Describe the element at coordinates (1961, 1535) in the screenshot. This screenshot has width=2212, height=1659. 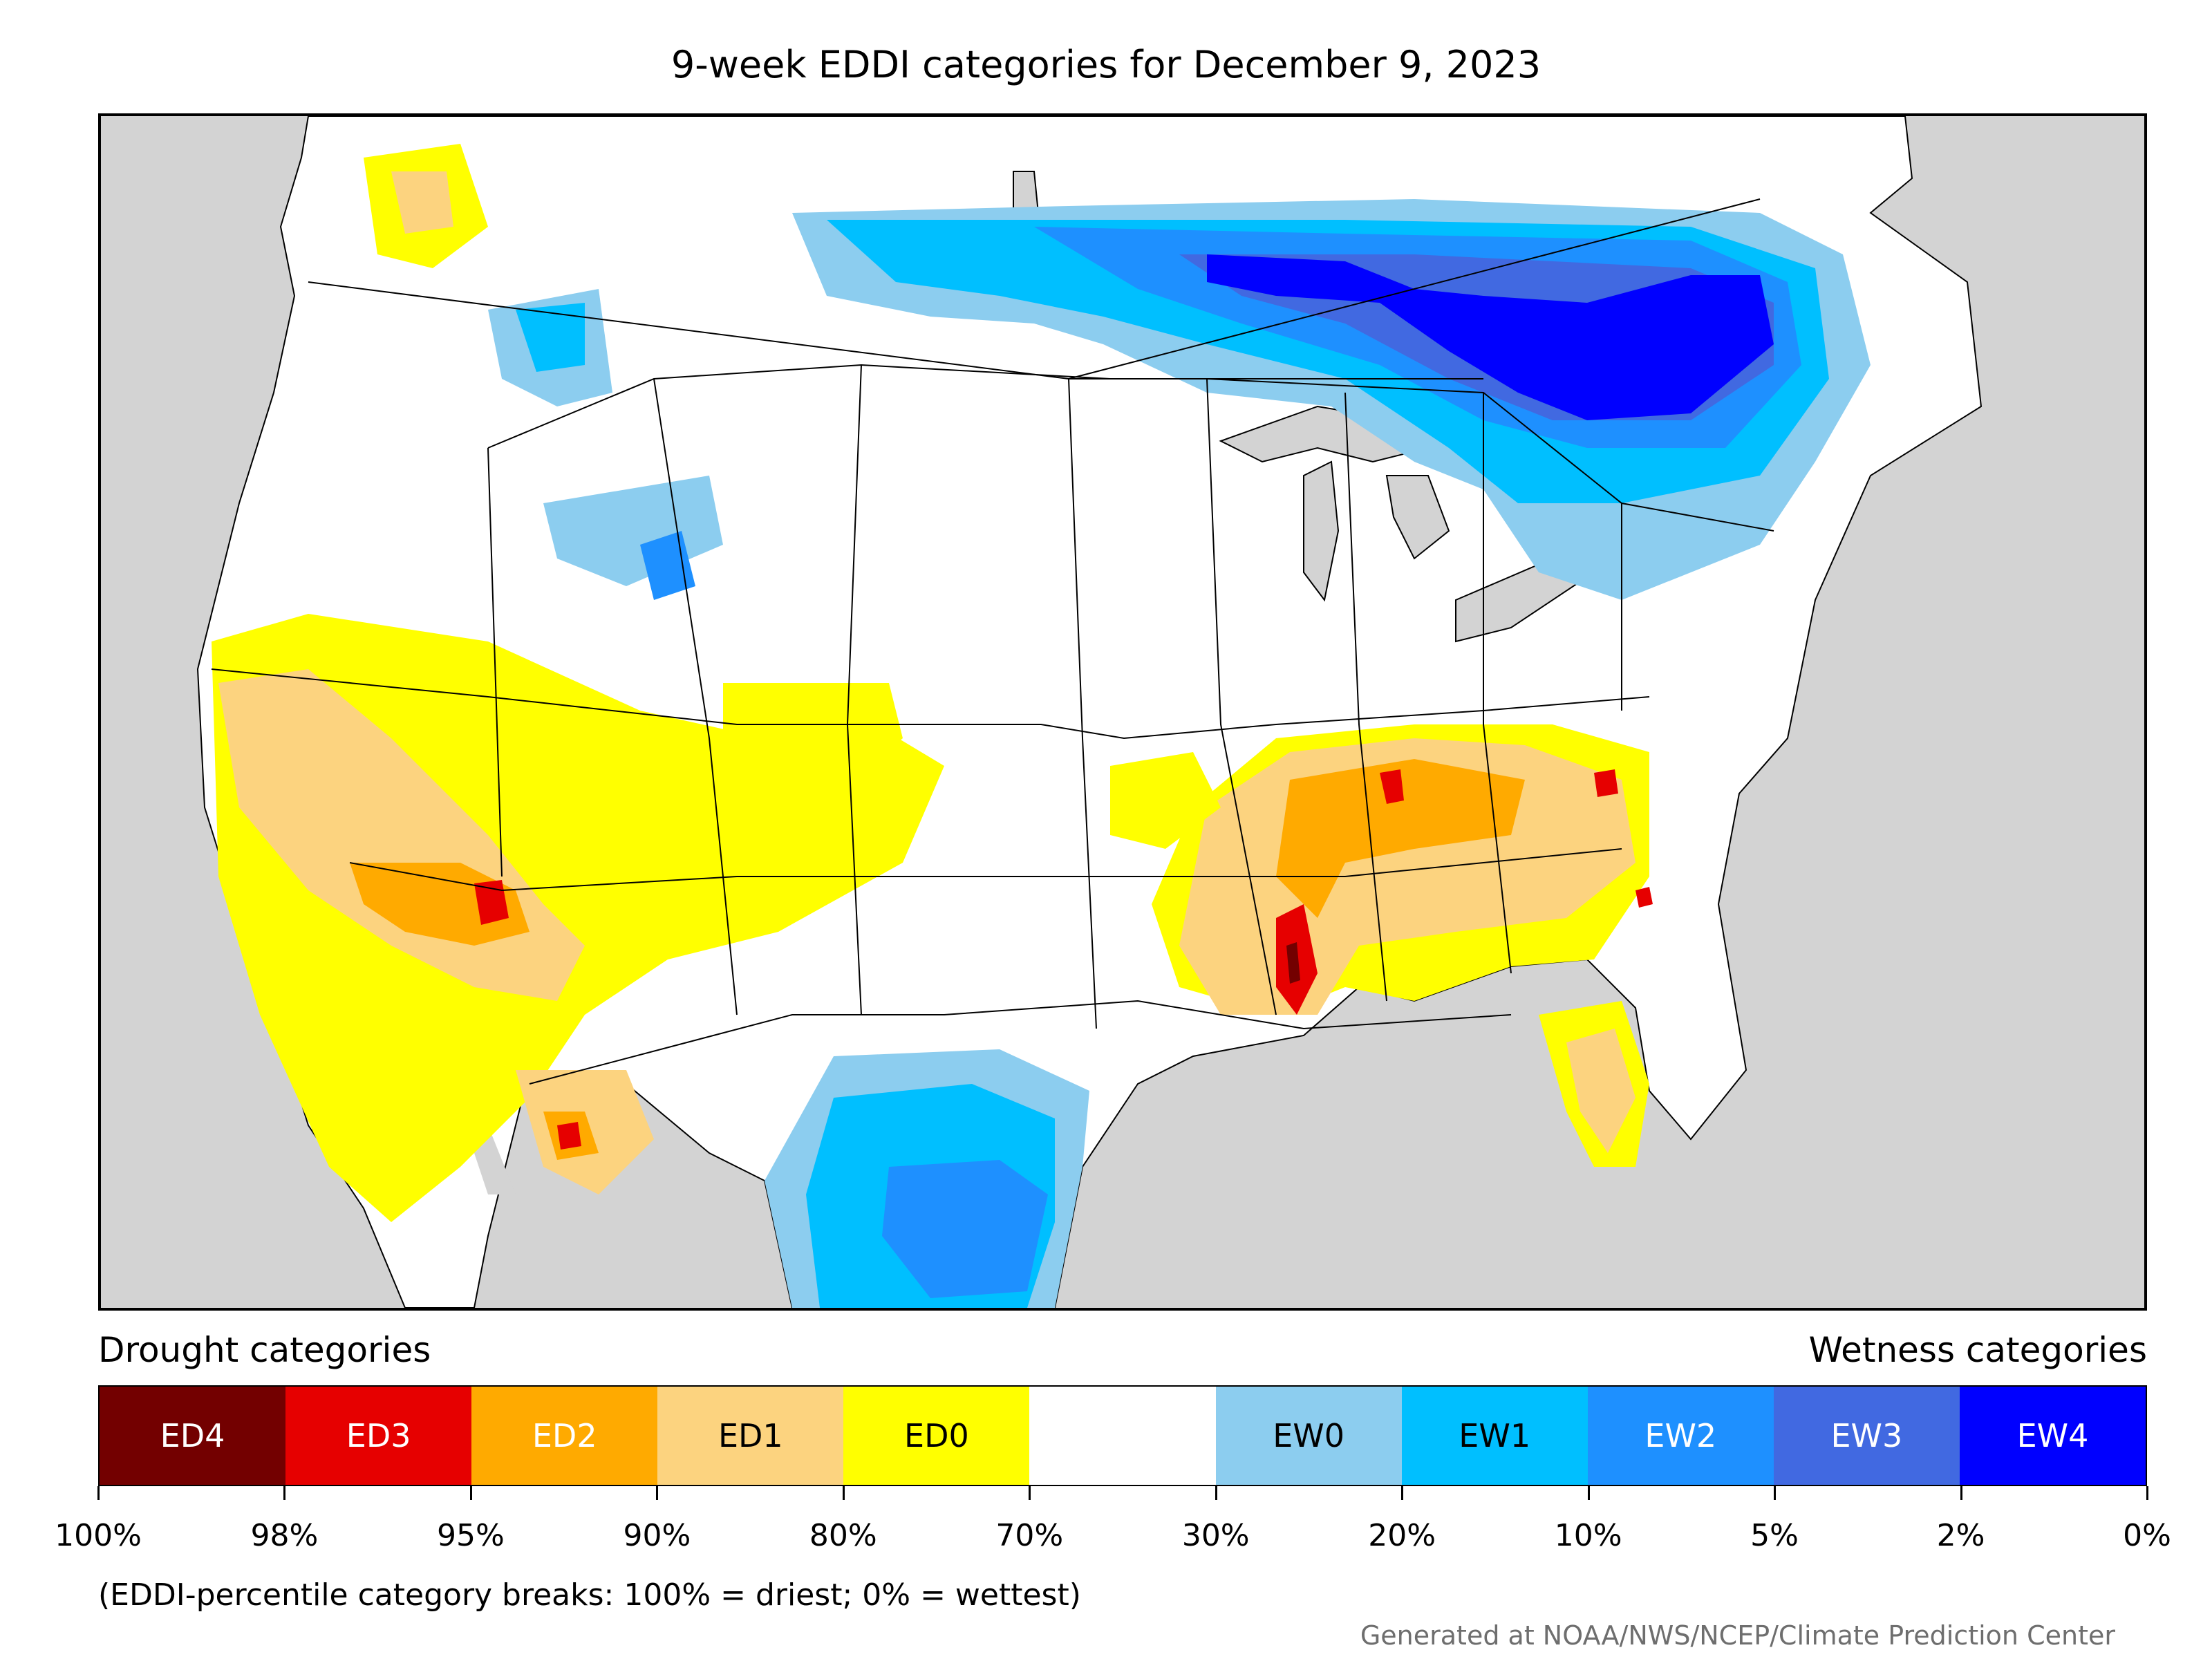
I see `colorbar-tick-label: 2%` at that location.